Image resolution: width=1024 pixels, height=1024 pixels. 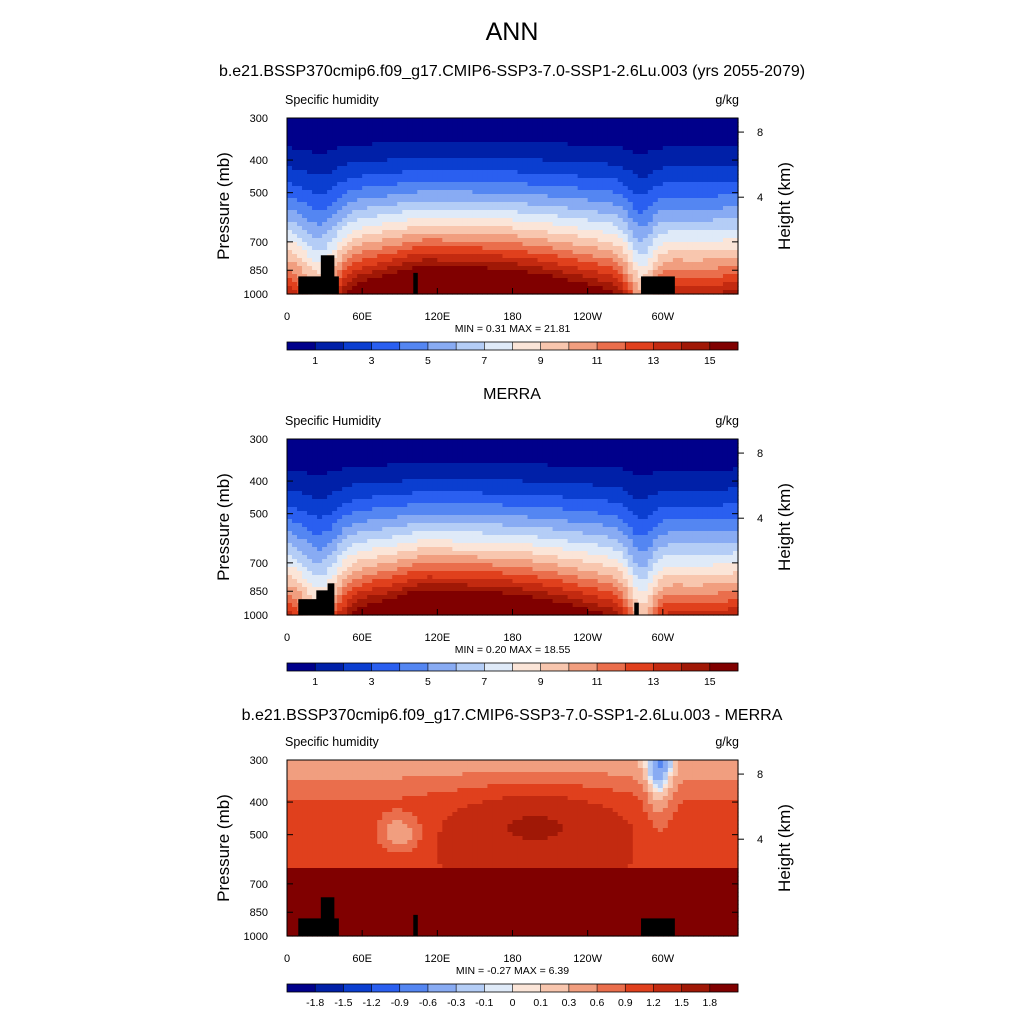 I want to click on colorbar-label: 5, so click(x=428, y=361).